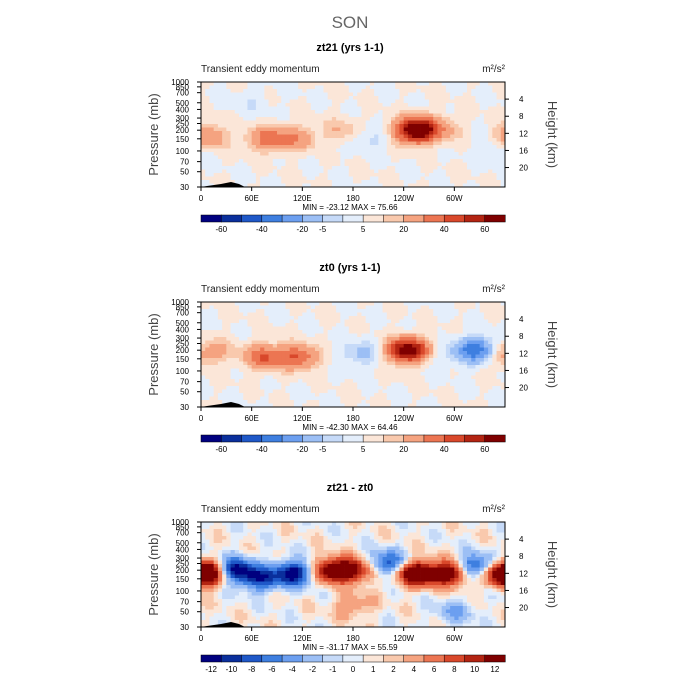 The image size is (700, 700). Describe the element at coordinates (262, 229) in the screenshot. I see `colorbar-label: -40` at that location.